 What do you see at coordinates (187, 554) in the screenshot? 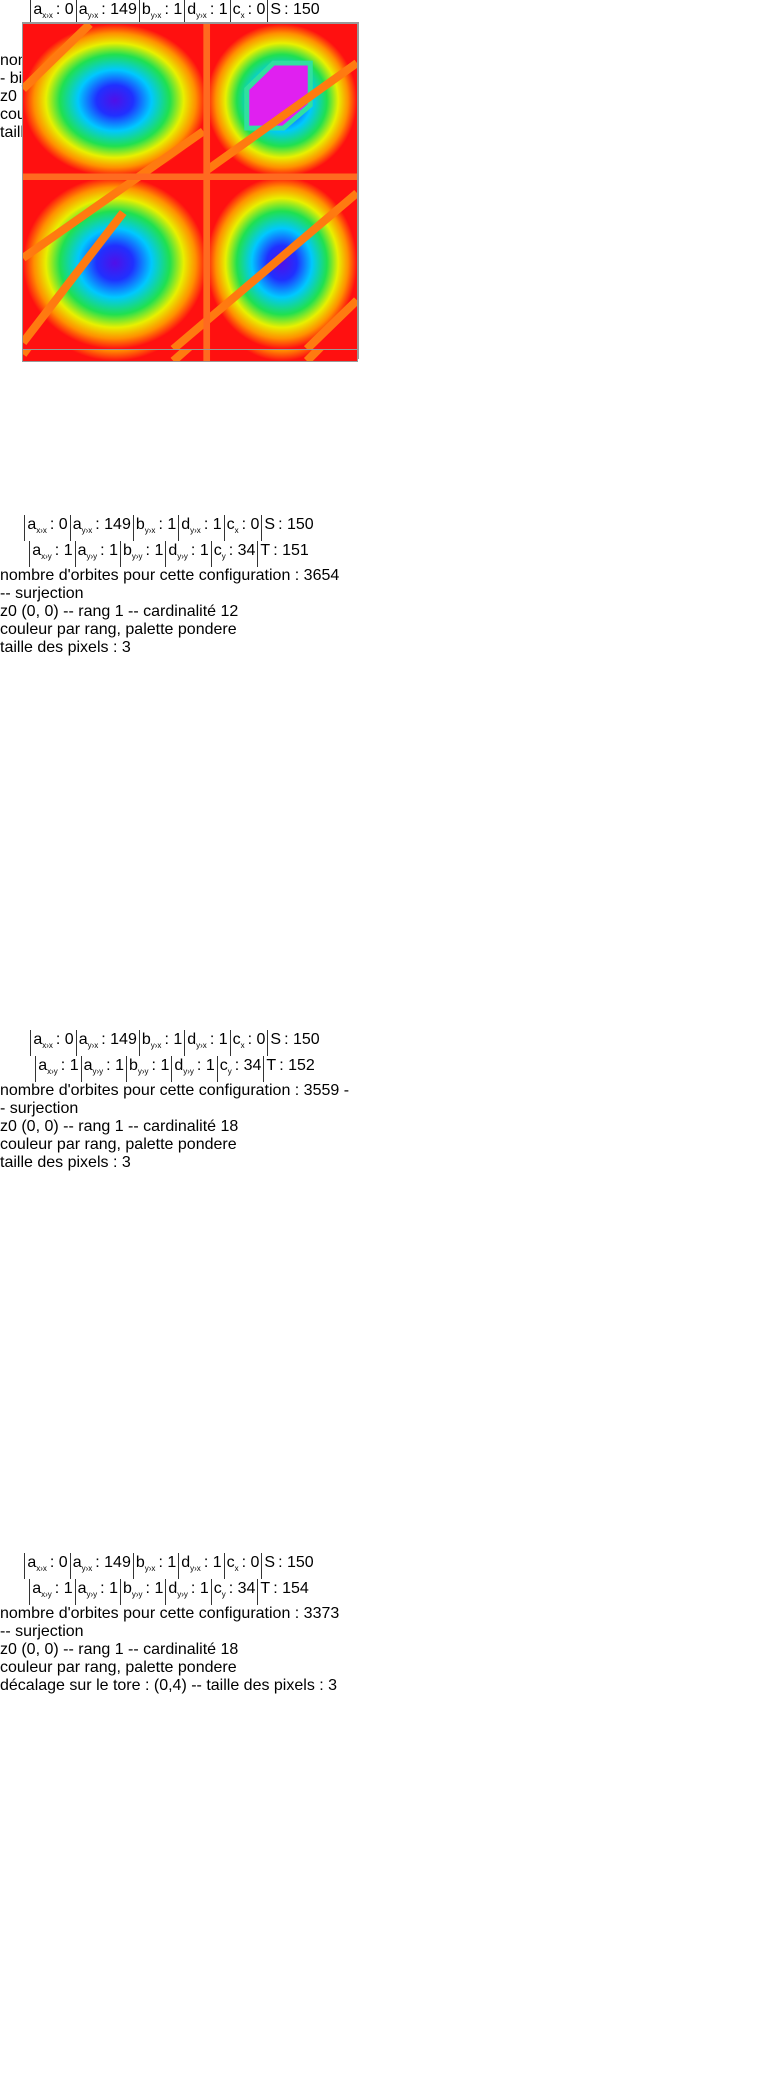
I see `param-cell: dy›y: 1` at bounding box center [187, 554].